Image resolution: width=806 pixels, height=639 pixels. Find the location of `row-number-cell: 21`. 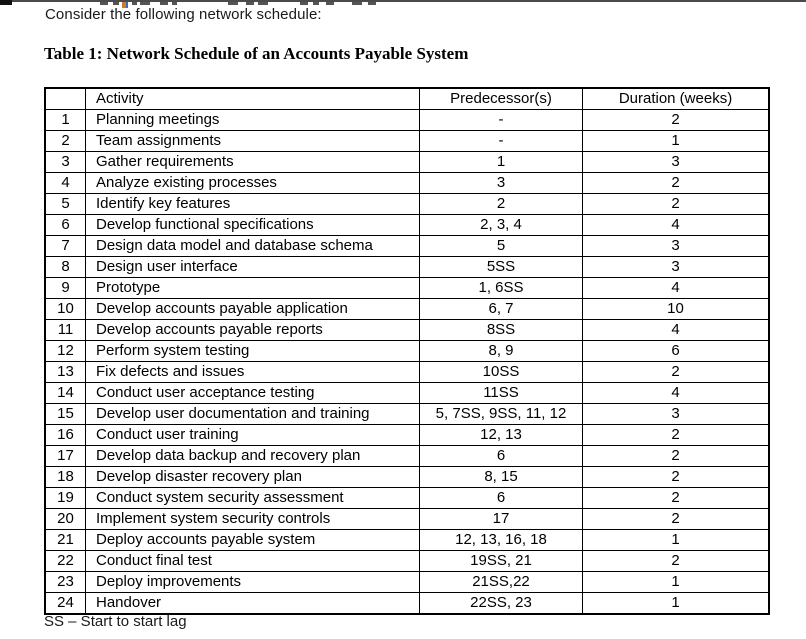

row-number-cell: 21 is located at coordinates (65, 540).